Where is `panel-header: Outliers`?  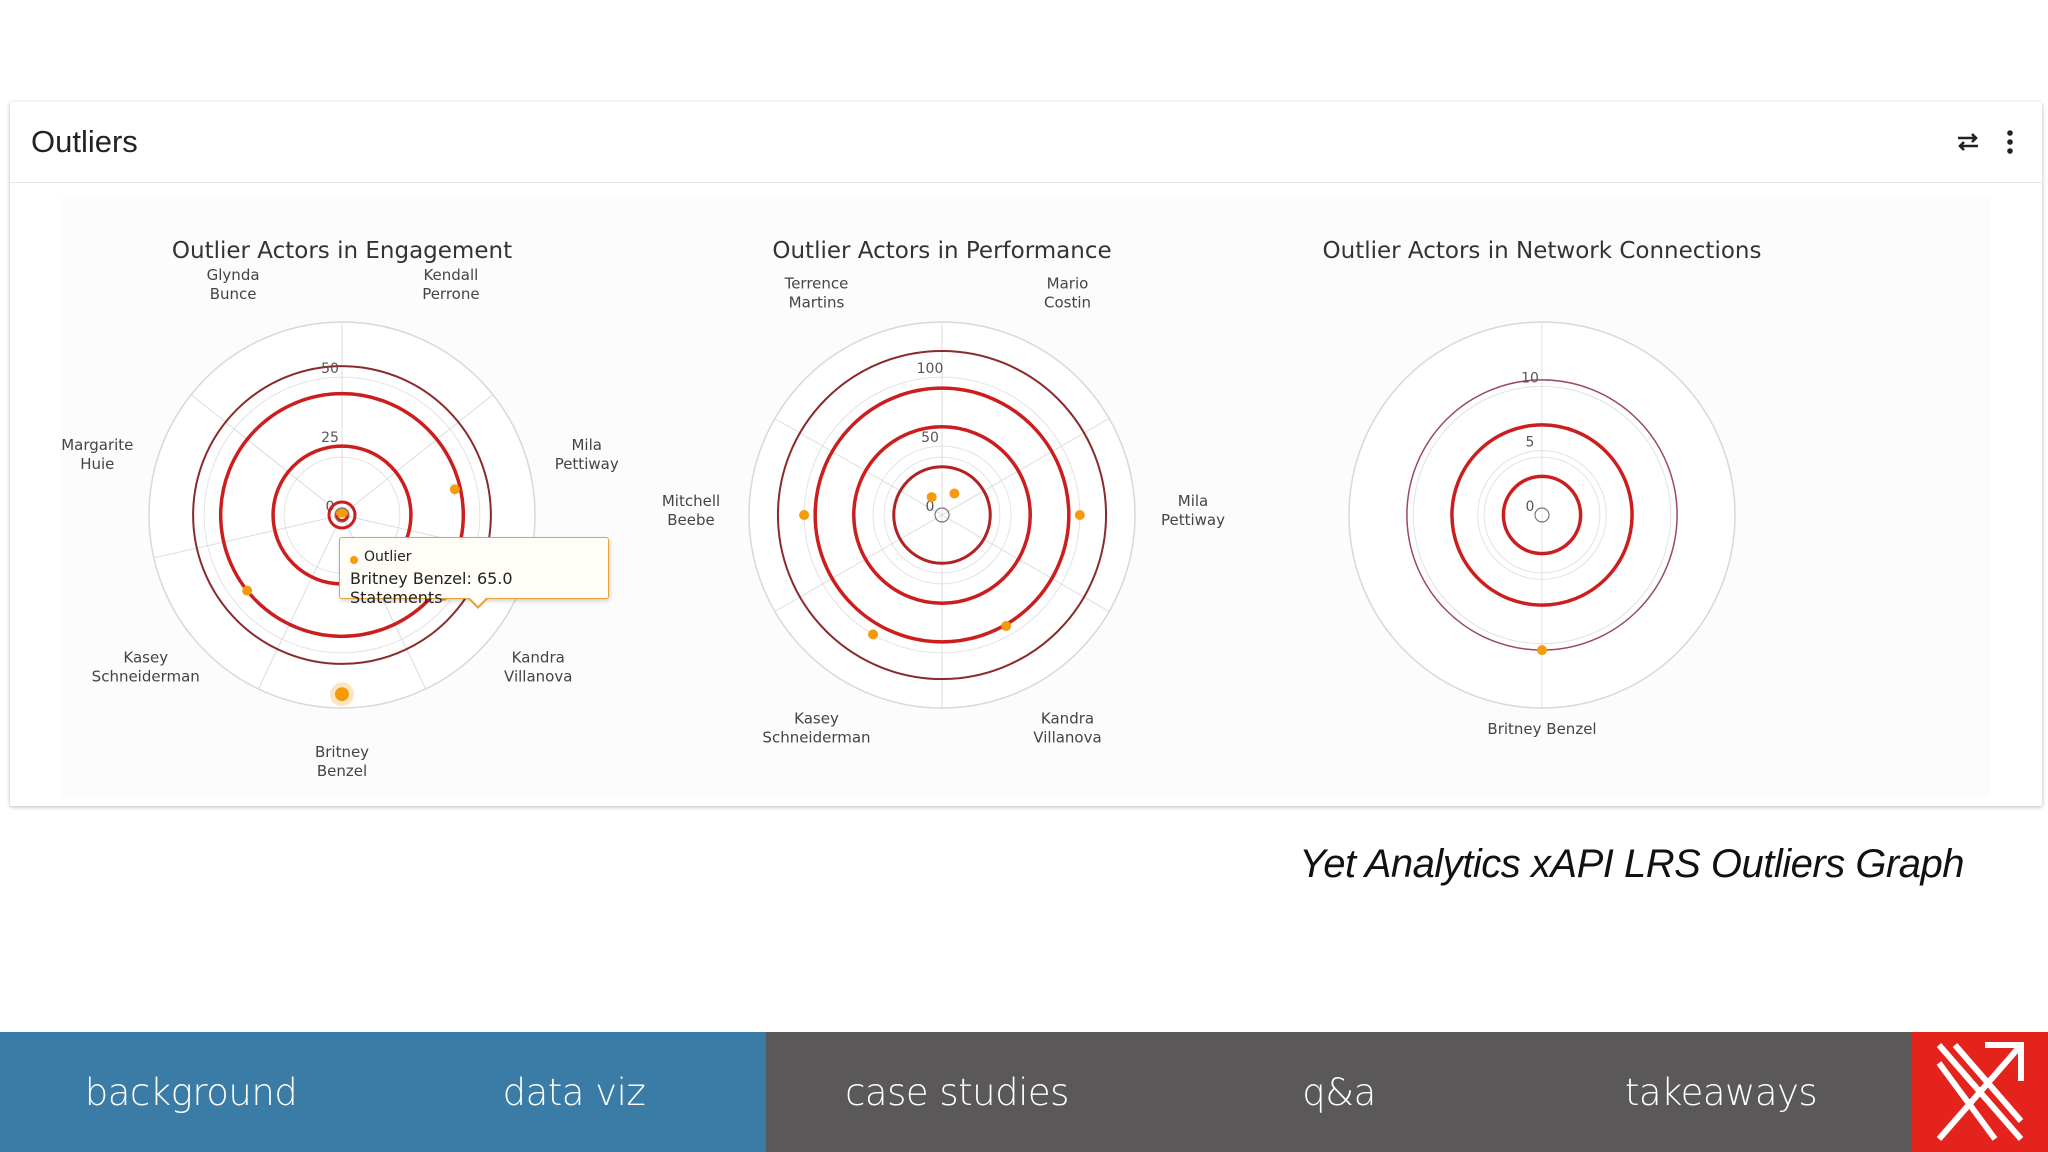
panel-header: Outliers is located at coordinates (1026, 142).